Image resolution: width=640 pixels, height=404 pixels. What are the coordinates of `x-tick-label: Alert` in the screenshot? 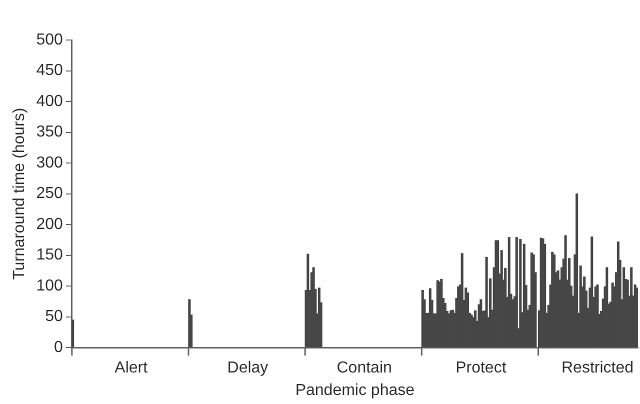 It's located at (131, 368).